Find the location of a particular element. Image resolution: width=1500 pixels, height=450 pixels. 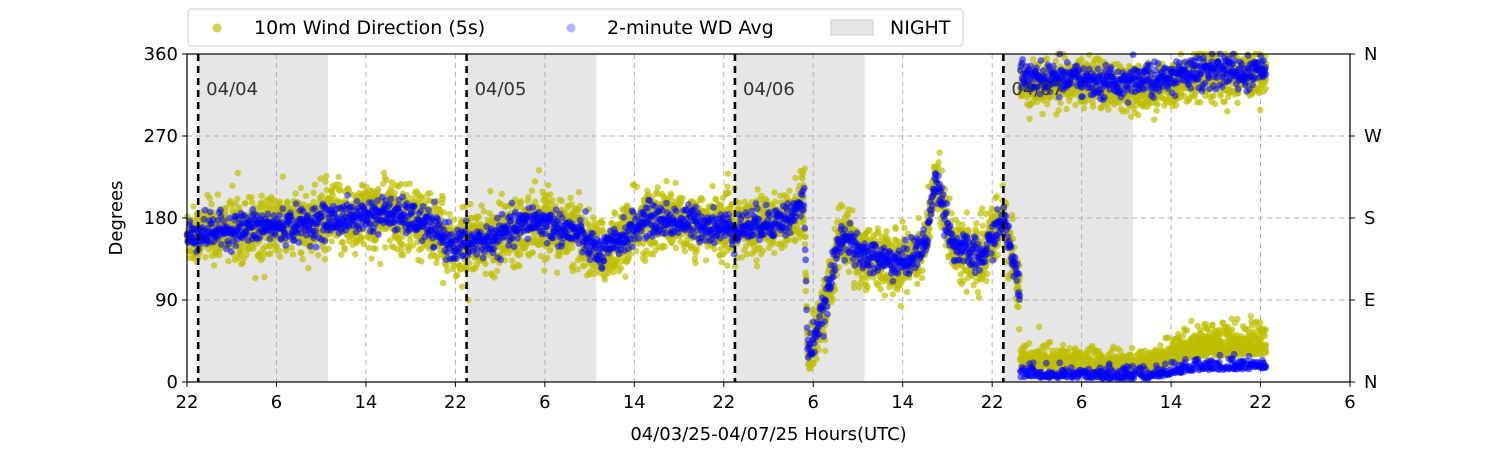

wind-direction-point-2004 is located at coordinates (579, 192).